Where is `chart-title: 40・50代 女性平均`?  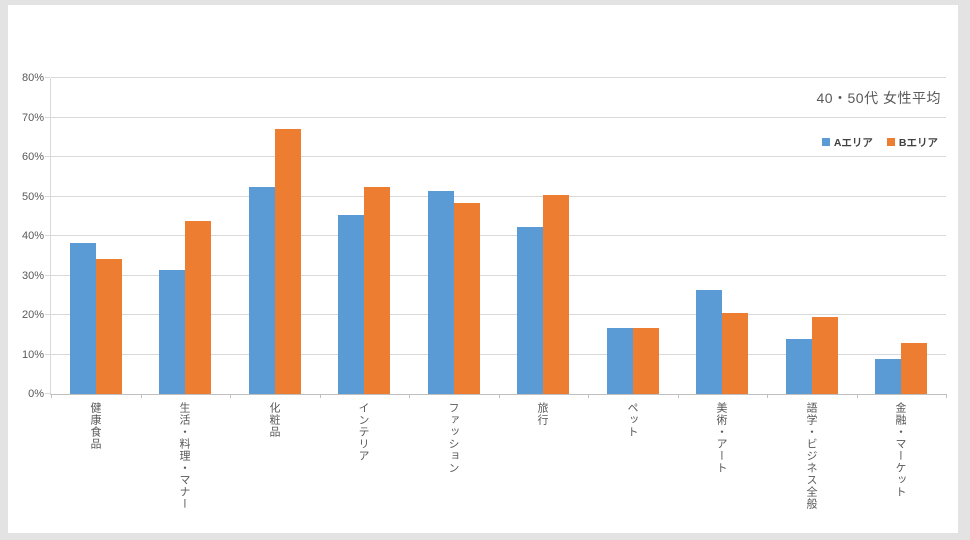
chart-title: 40・50代 女性平均 is located at coordinates (878, 98).